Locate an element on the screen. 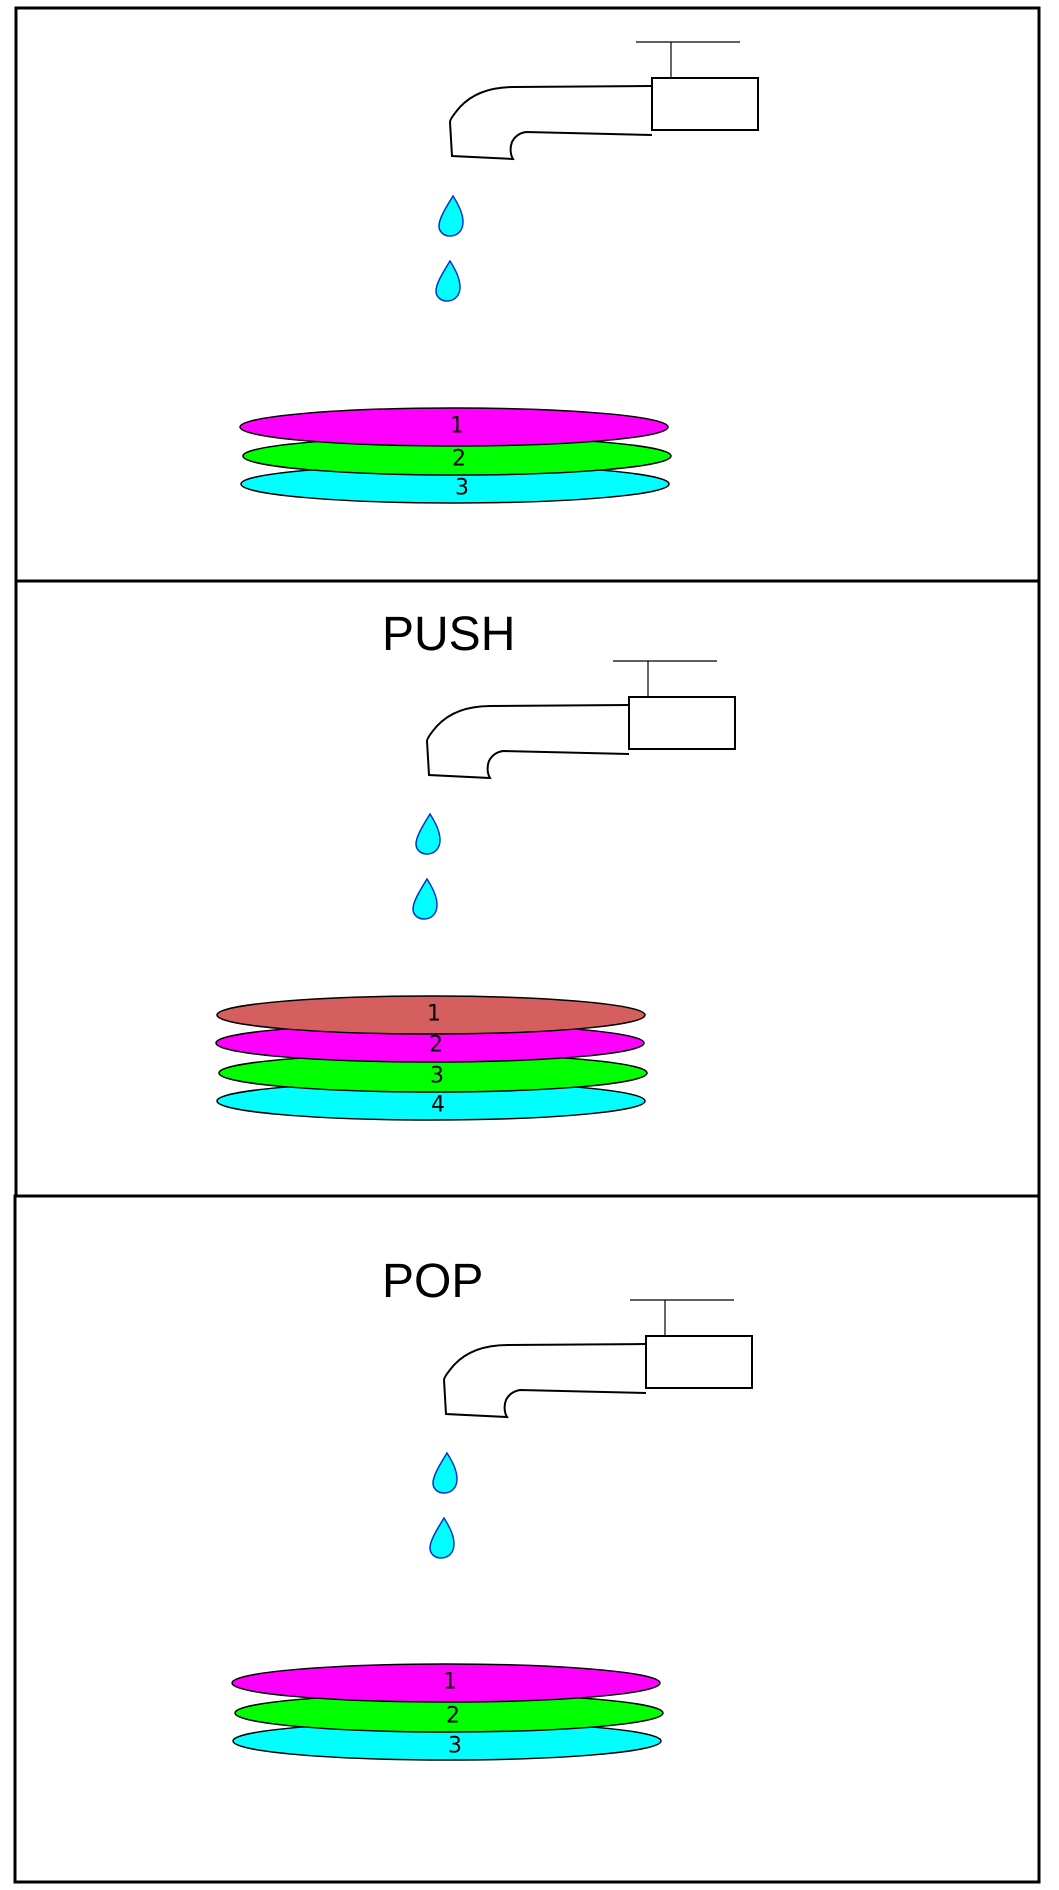  panel-title: PUSH is located at coordinates (448, 634).